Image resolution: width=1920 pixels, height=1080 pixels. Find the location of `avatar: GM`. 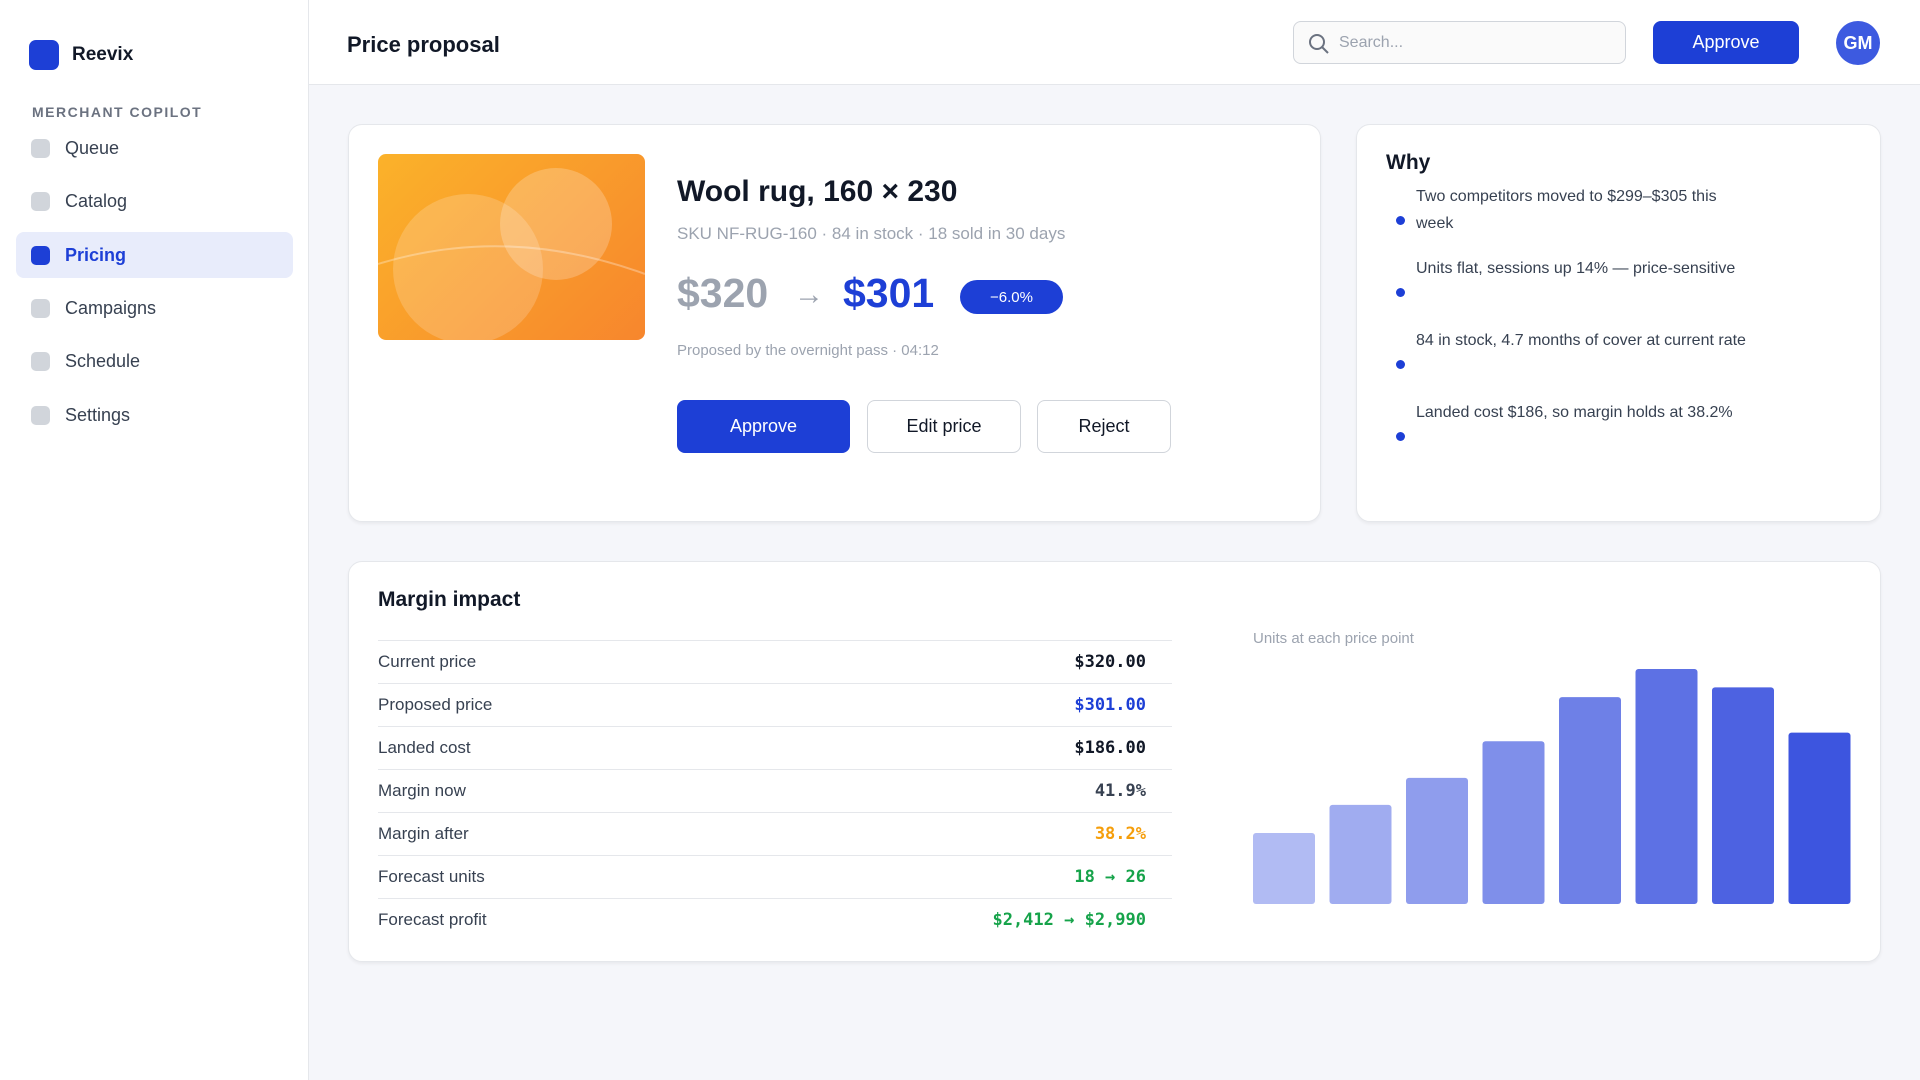

avatar: GM is located at coordinates (1858, 43).